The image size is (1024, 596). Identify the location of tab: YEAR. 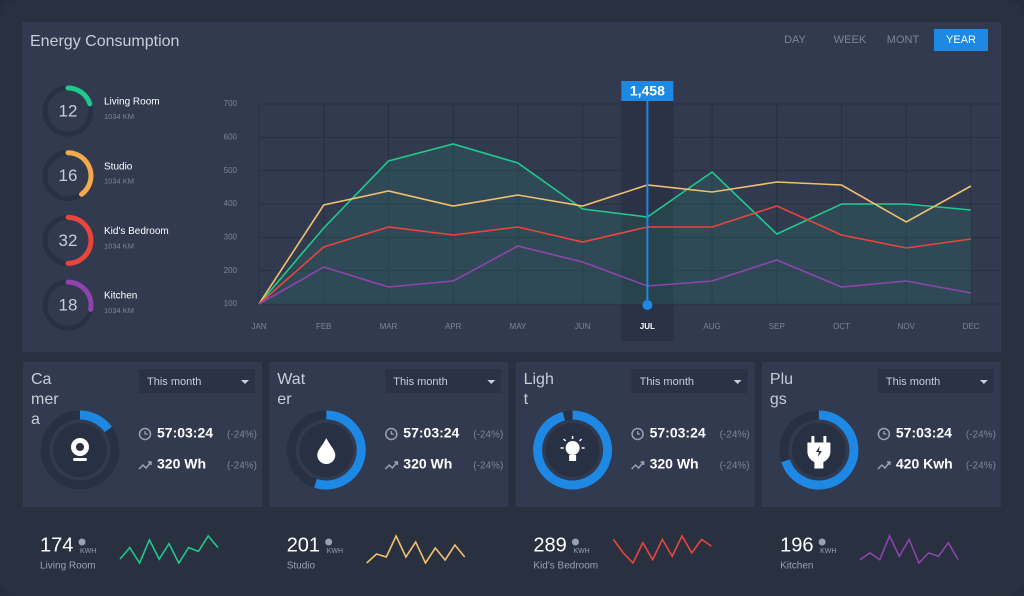
(961, 40).